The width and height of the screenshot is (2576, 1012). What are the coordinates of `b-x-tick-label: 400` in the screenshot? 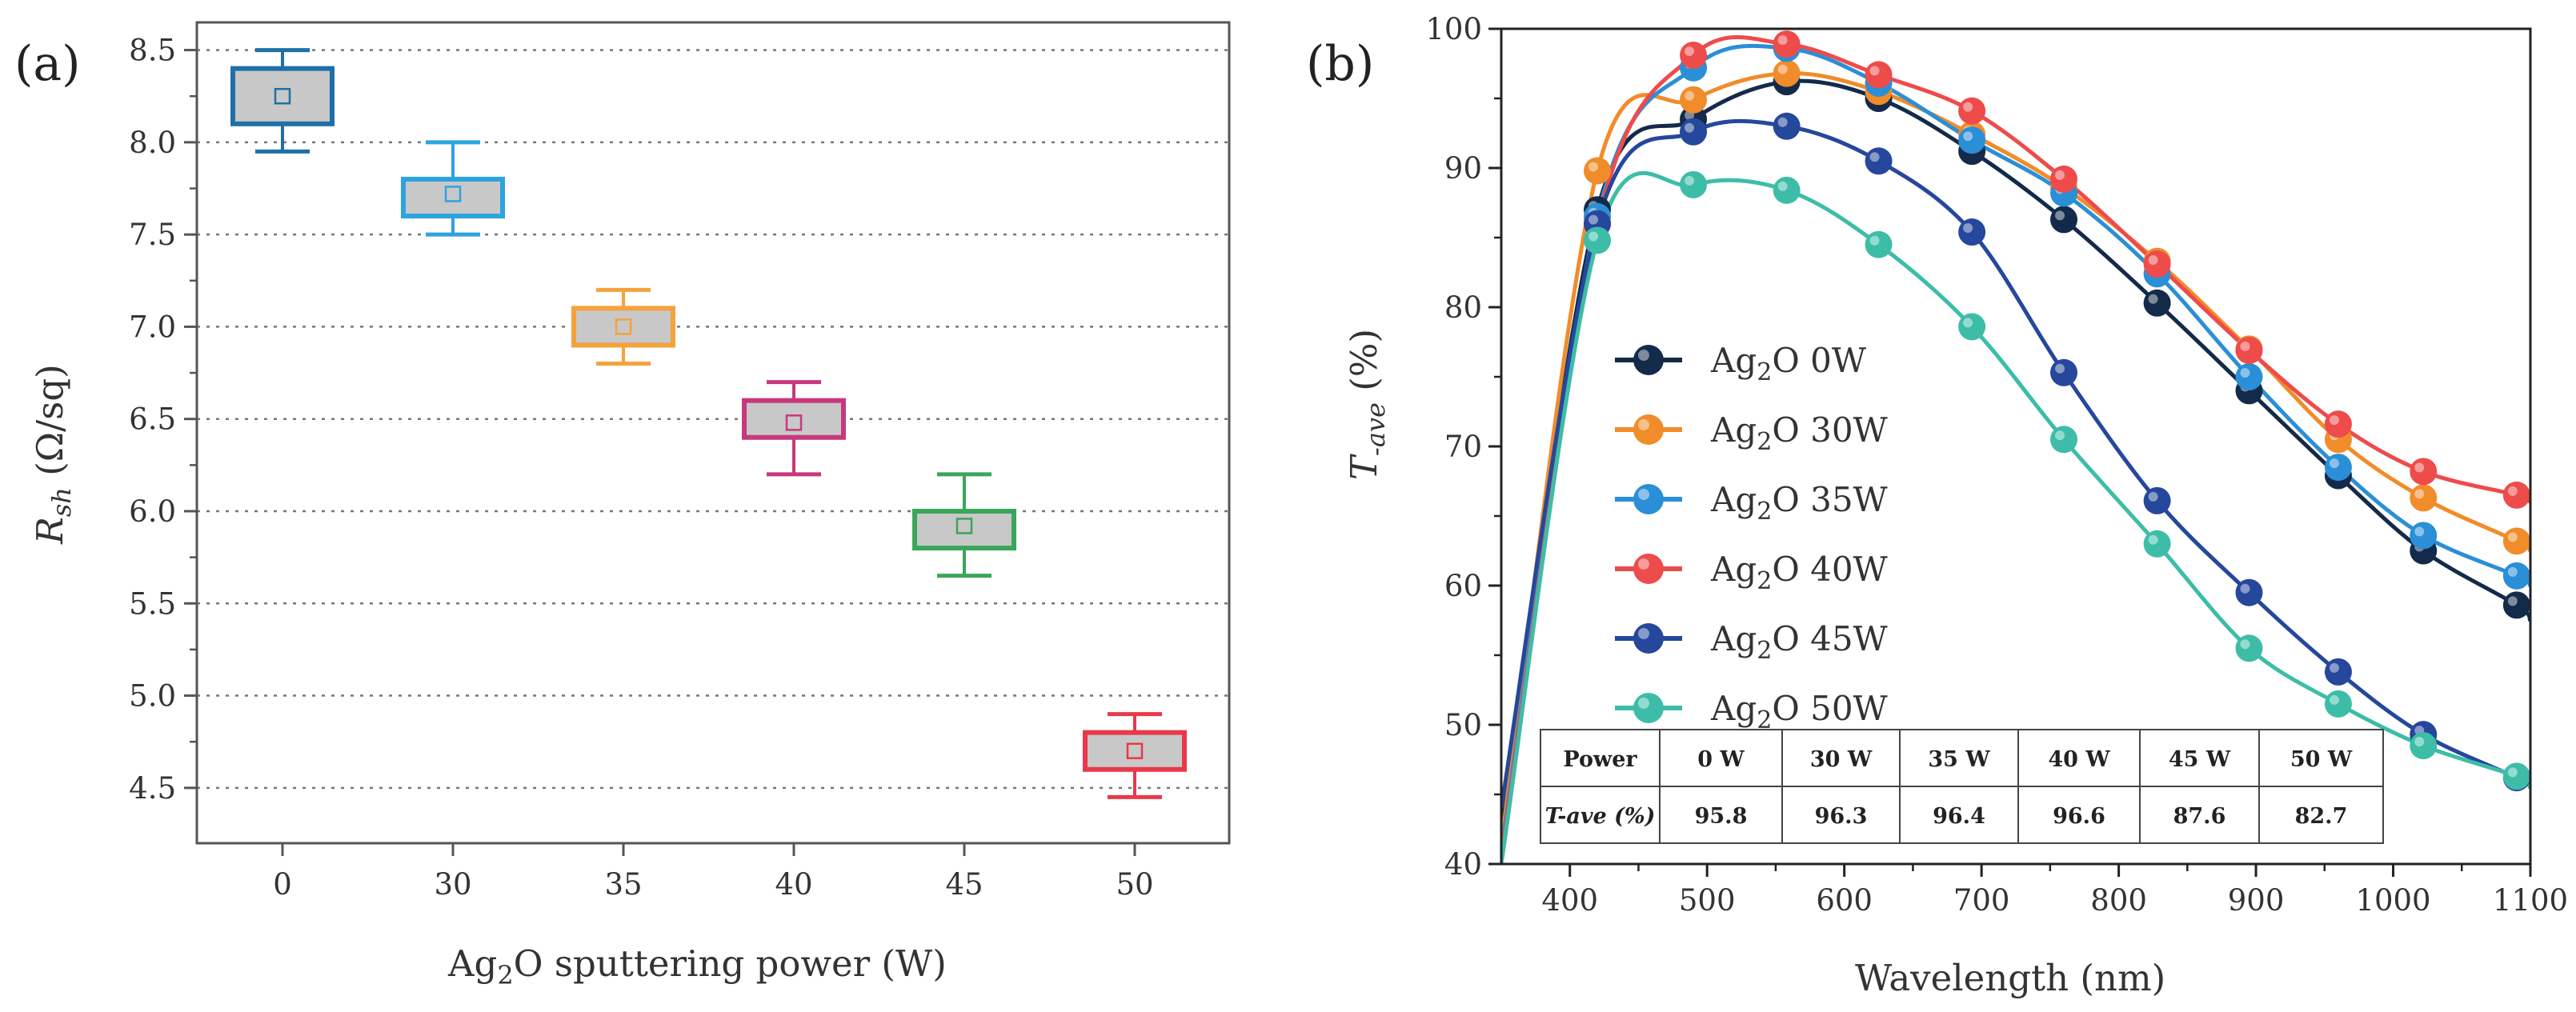 It's located at (1569, 900).